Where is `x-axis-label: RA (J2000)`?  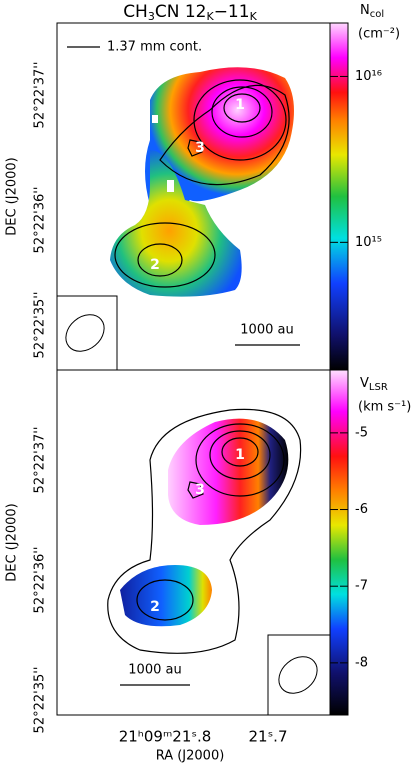 x-axis-label: RA (J2000) is located at coordinates (190, 756).